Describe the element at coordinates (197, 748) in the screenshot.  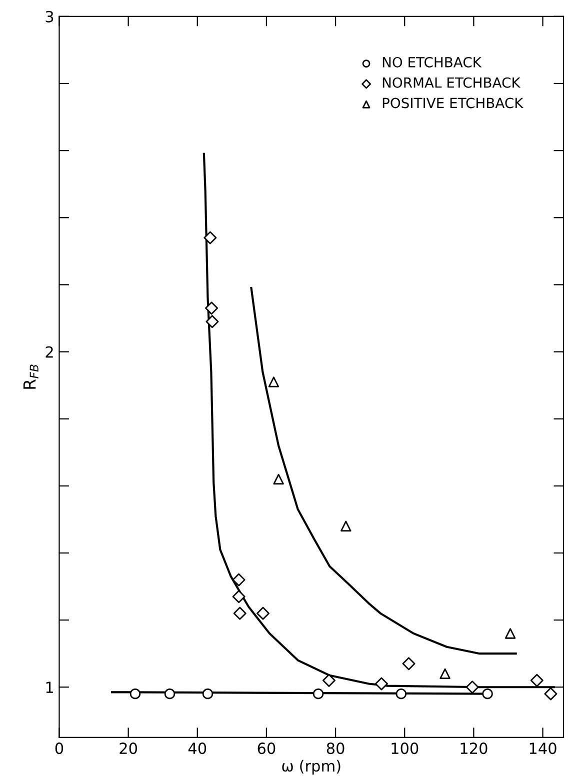
I see `x-tick-label: 40` at that location.